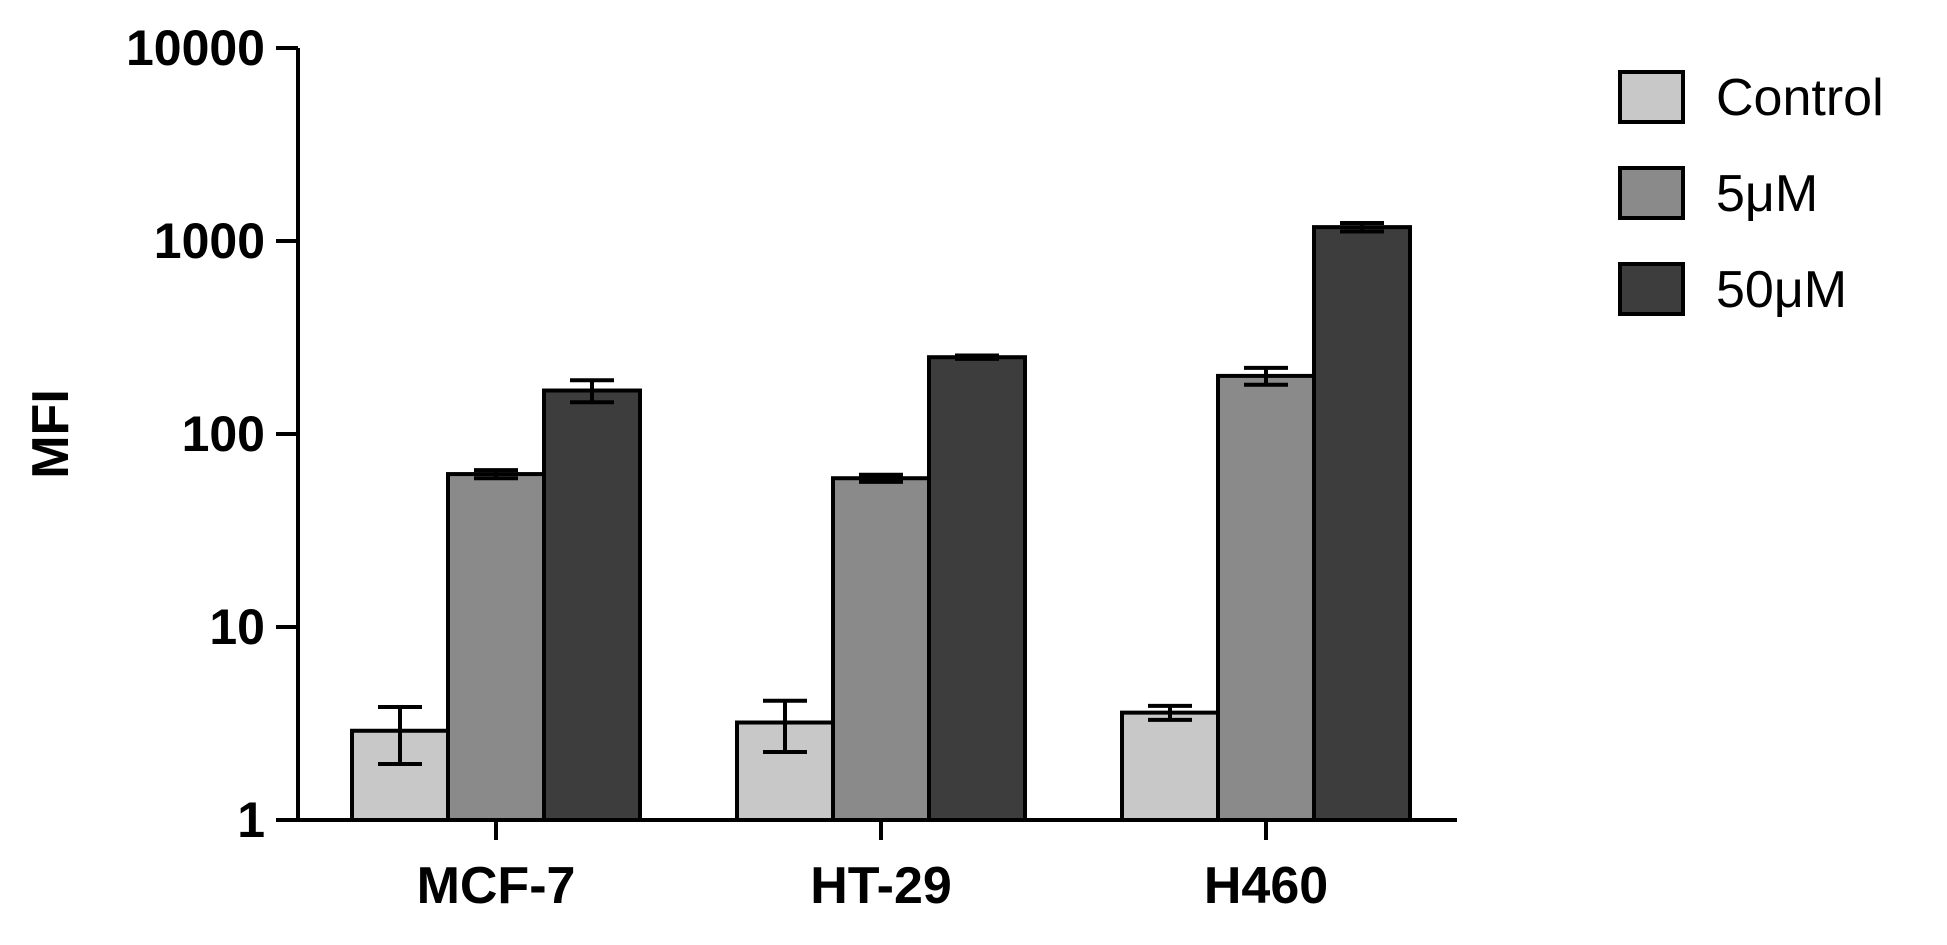 This screenshot has width=1947, height=945. I want to click on y-tick-label: 1, so click(251, 820).